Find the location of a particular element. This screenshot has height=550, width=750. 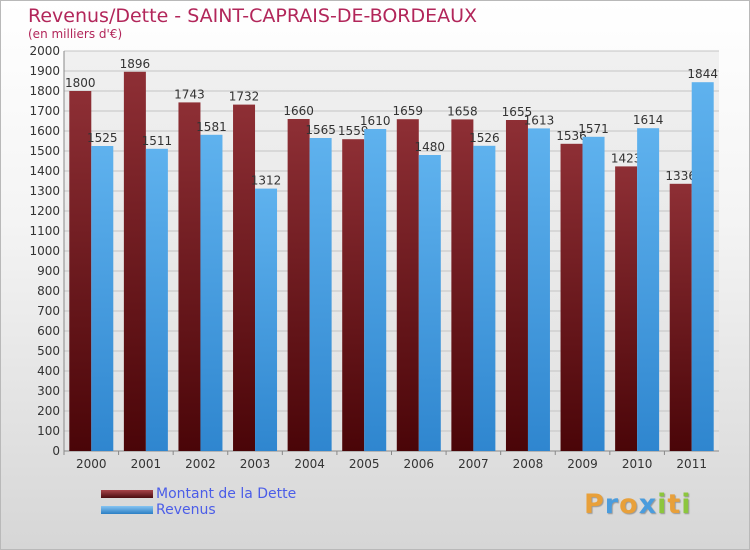

y-tick-label: 400 is located at coordinates (48, 371).